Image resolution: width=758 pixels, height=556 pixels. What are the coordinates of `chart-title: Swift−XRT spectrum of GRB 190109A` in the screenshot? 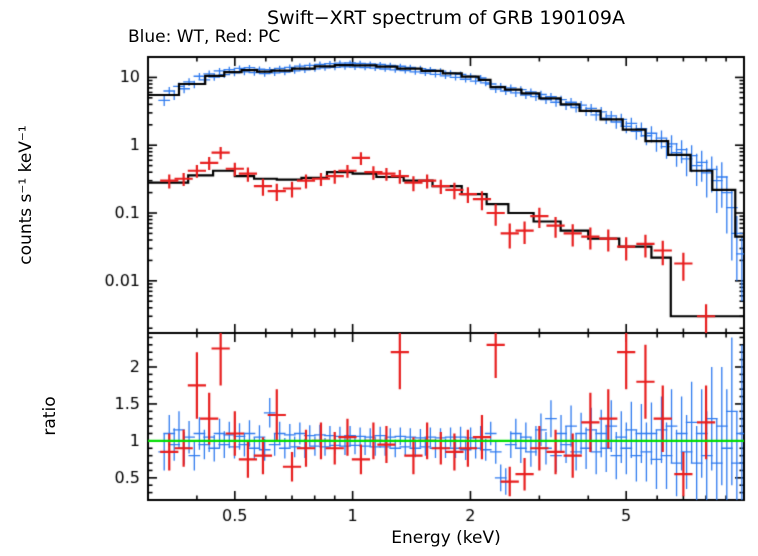 It's located at (446, 18).